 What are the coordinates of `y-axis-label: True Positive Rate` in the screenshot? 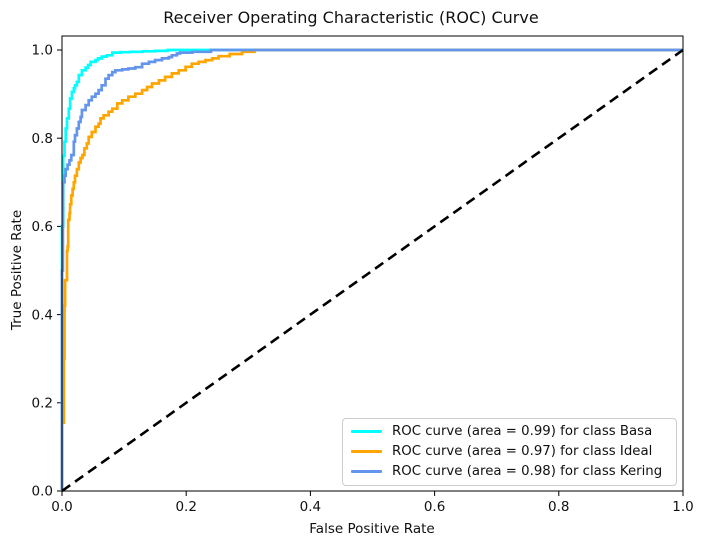 It's located at (17, 270).